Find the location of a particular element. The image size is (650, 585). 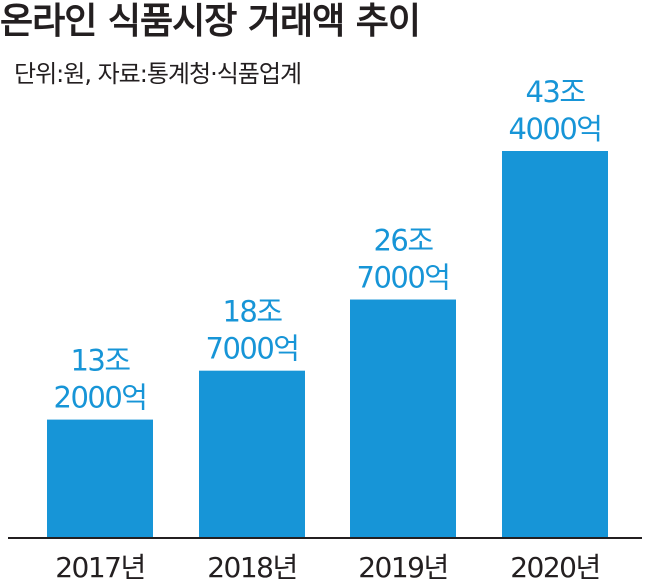

bar-3-value-label-line-1: 26조 is located at coordinates (403, 241).